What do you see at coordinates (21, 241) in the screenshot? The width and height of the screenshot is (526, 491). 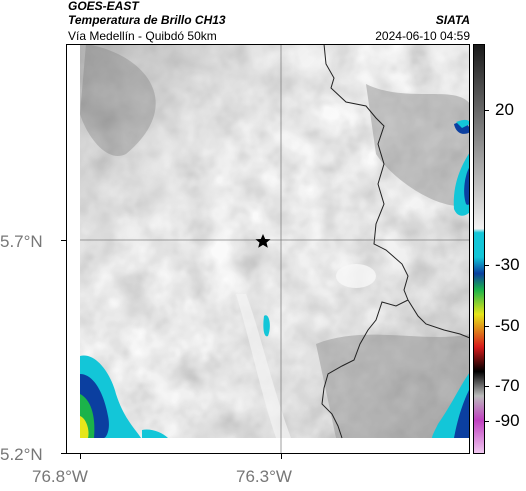 I see `y-axis-label-5.7: 5.7°N` at bounding box center [21, 241].